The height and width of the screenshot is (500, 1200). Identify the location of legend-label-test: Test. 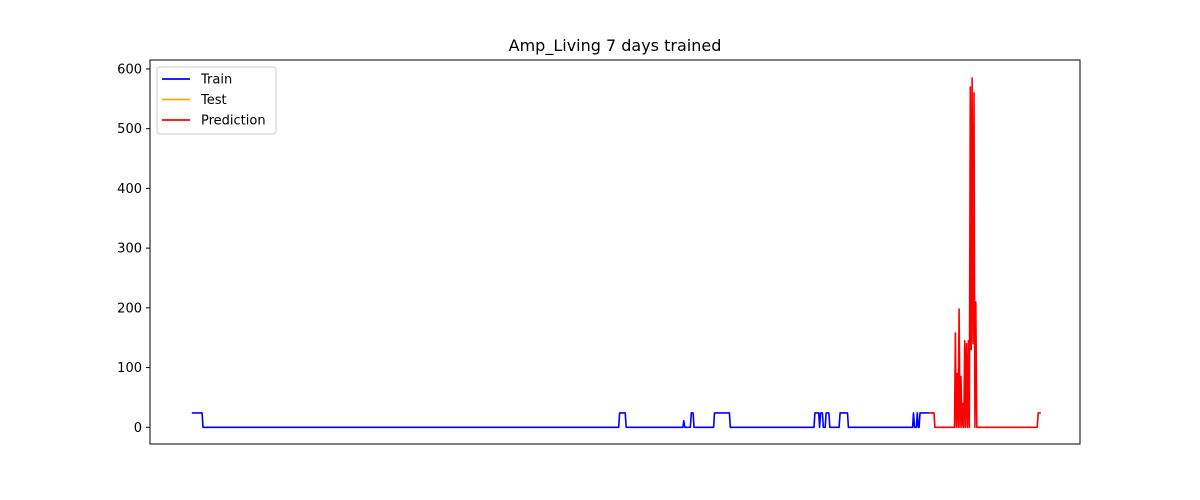
(213, 100).